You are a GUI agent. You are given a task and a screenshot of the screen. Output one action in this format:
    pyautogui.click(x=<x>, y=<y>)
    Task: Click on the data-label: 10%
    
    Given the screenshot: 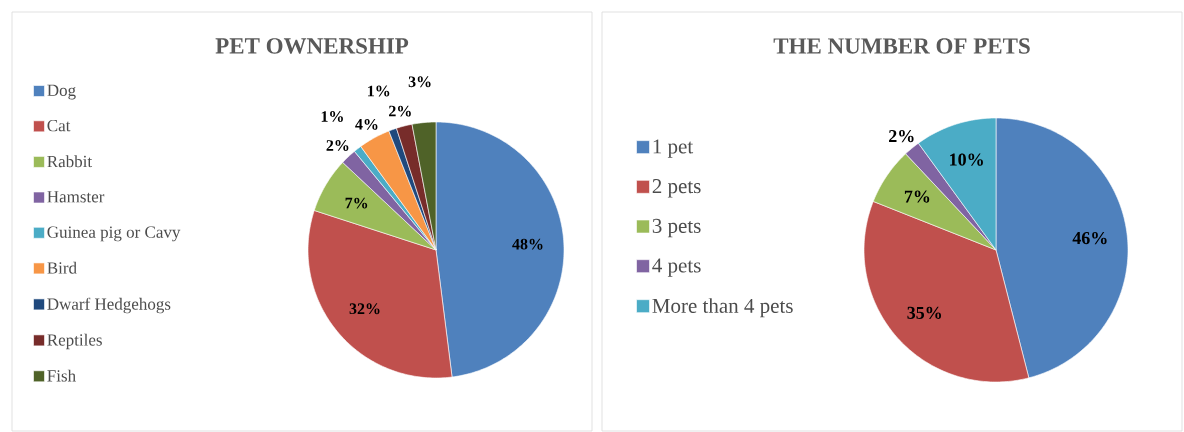 What is the action you would take?
    pyautogui.click(x=966, y=159)
    